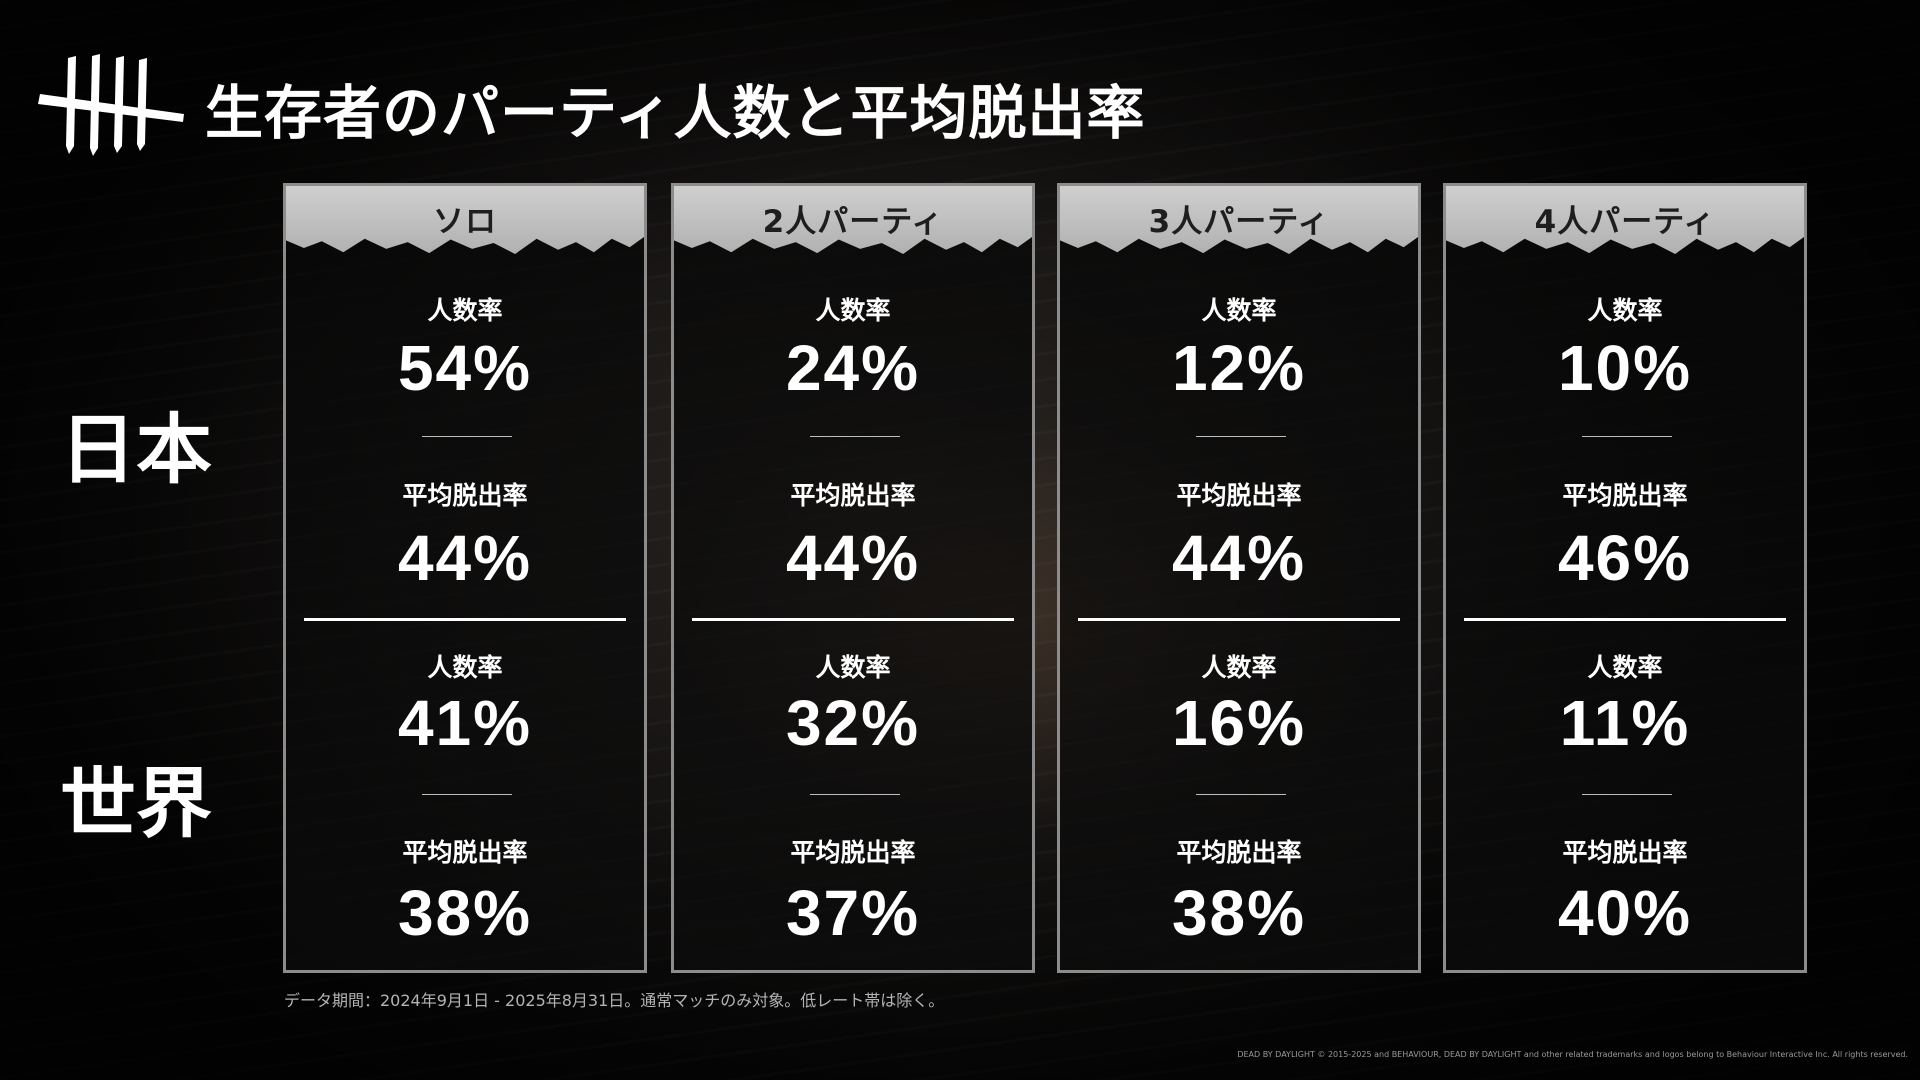 The width and height of the screenshot is (1920, 1080). I want to click on dead-by-daylight-logo-icon, so click(111, 105).